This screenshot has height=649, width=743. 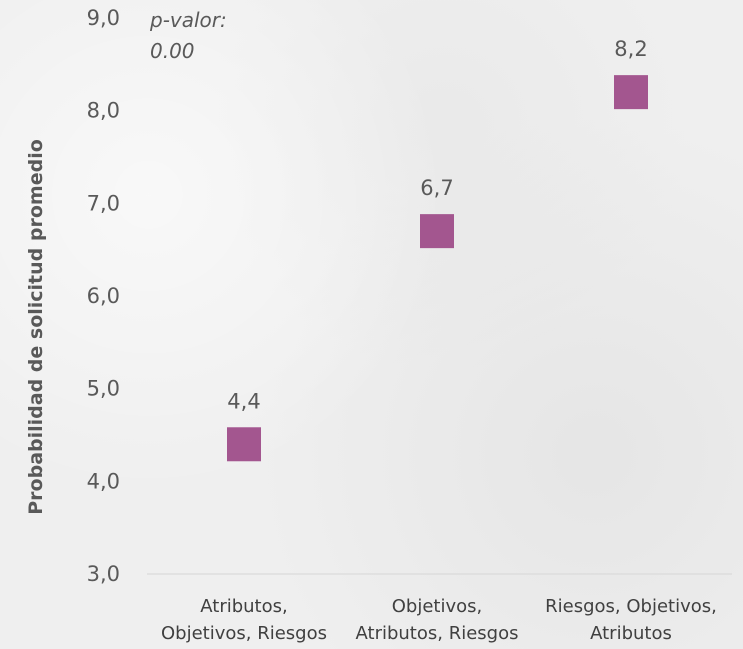 What do you see at coordinates (243, 606) in the screenshot?
I see `x-tick-label-line1: Atributos,` at bounding box center [243, 606].